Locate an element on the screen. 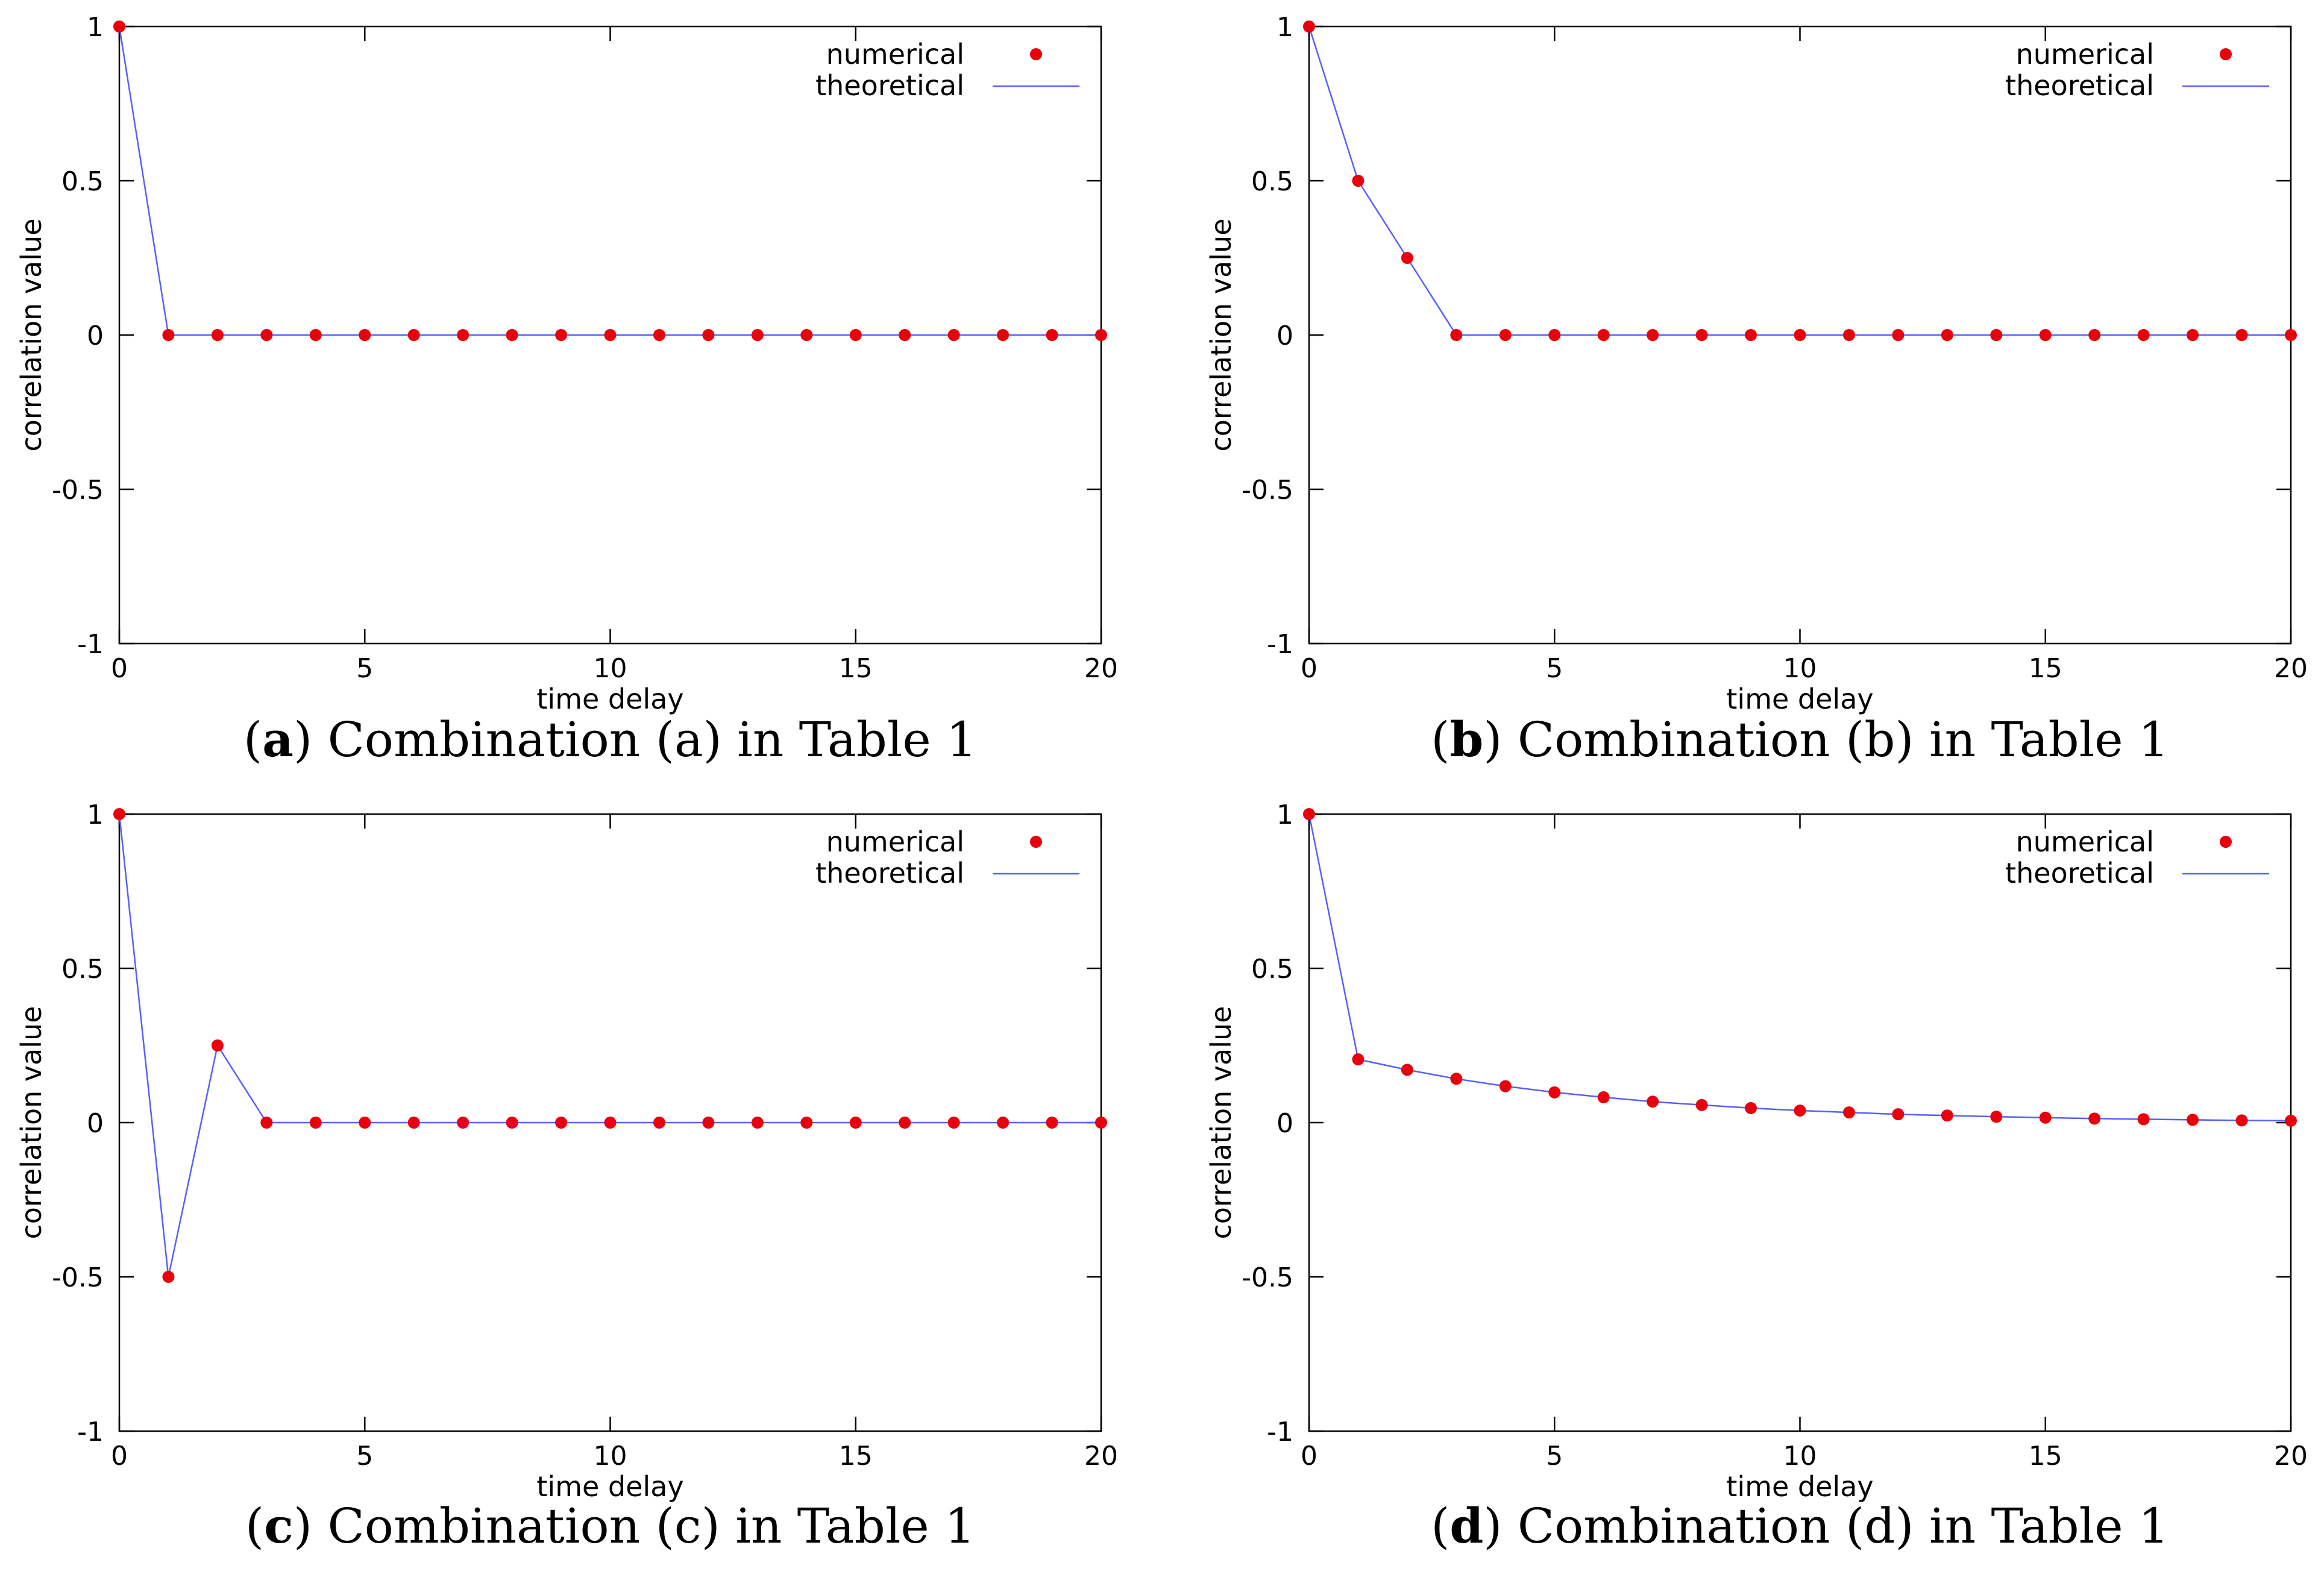 Image resolution: width=2324 pixels, height=1589 pixels. x-tick-label: 15 is located at coordinates (856, 1456).